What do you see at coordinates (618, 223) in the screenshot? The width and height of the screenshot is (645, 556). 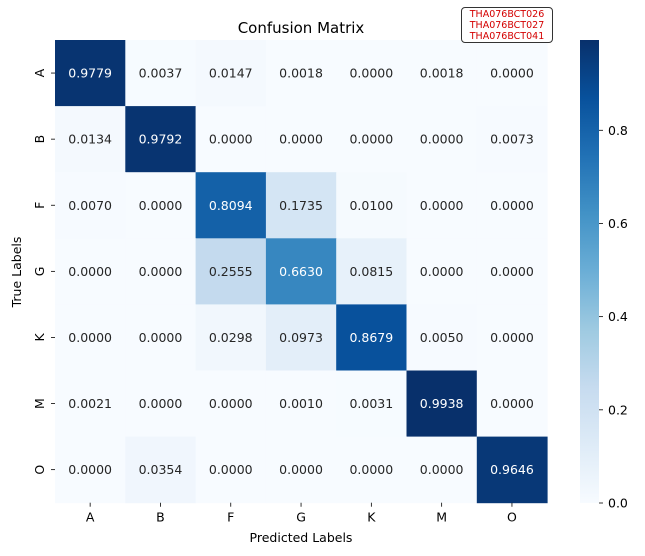 I see `colorbar-tick-label: 0.6` at bounding box center [618, 223].